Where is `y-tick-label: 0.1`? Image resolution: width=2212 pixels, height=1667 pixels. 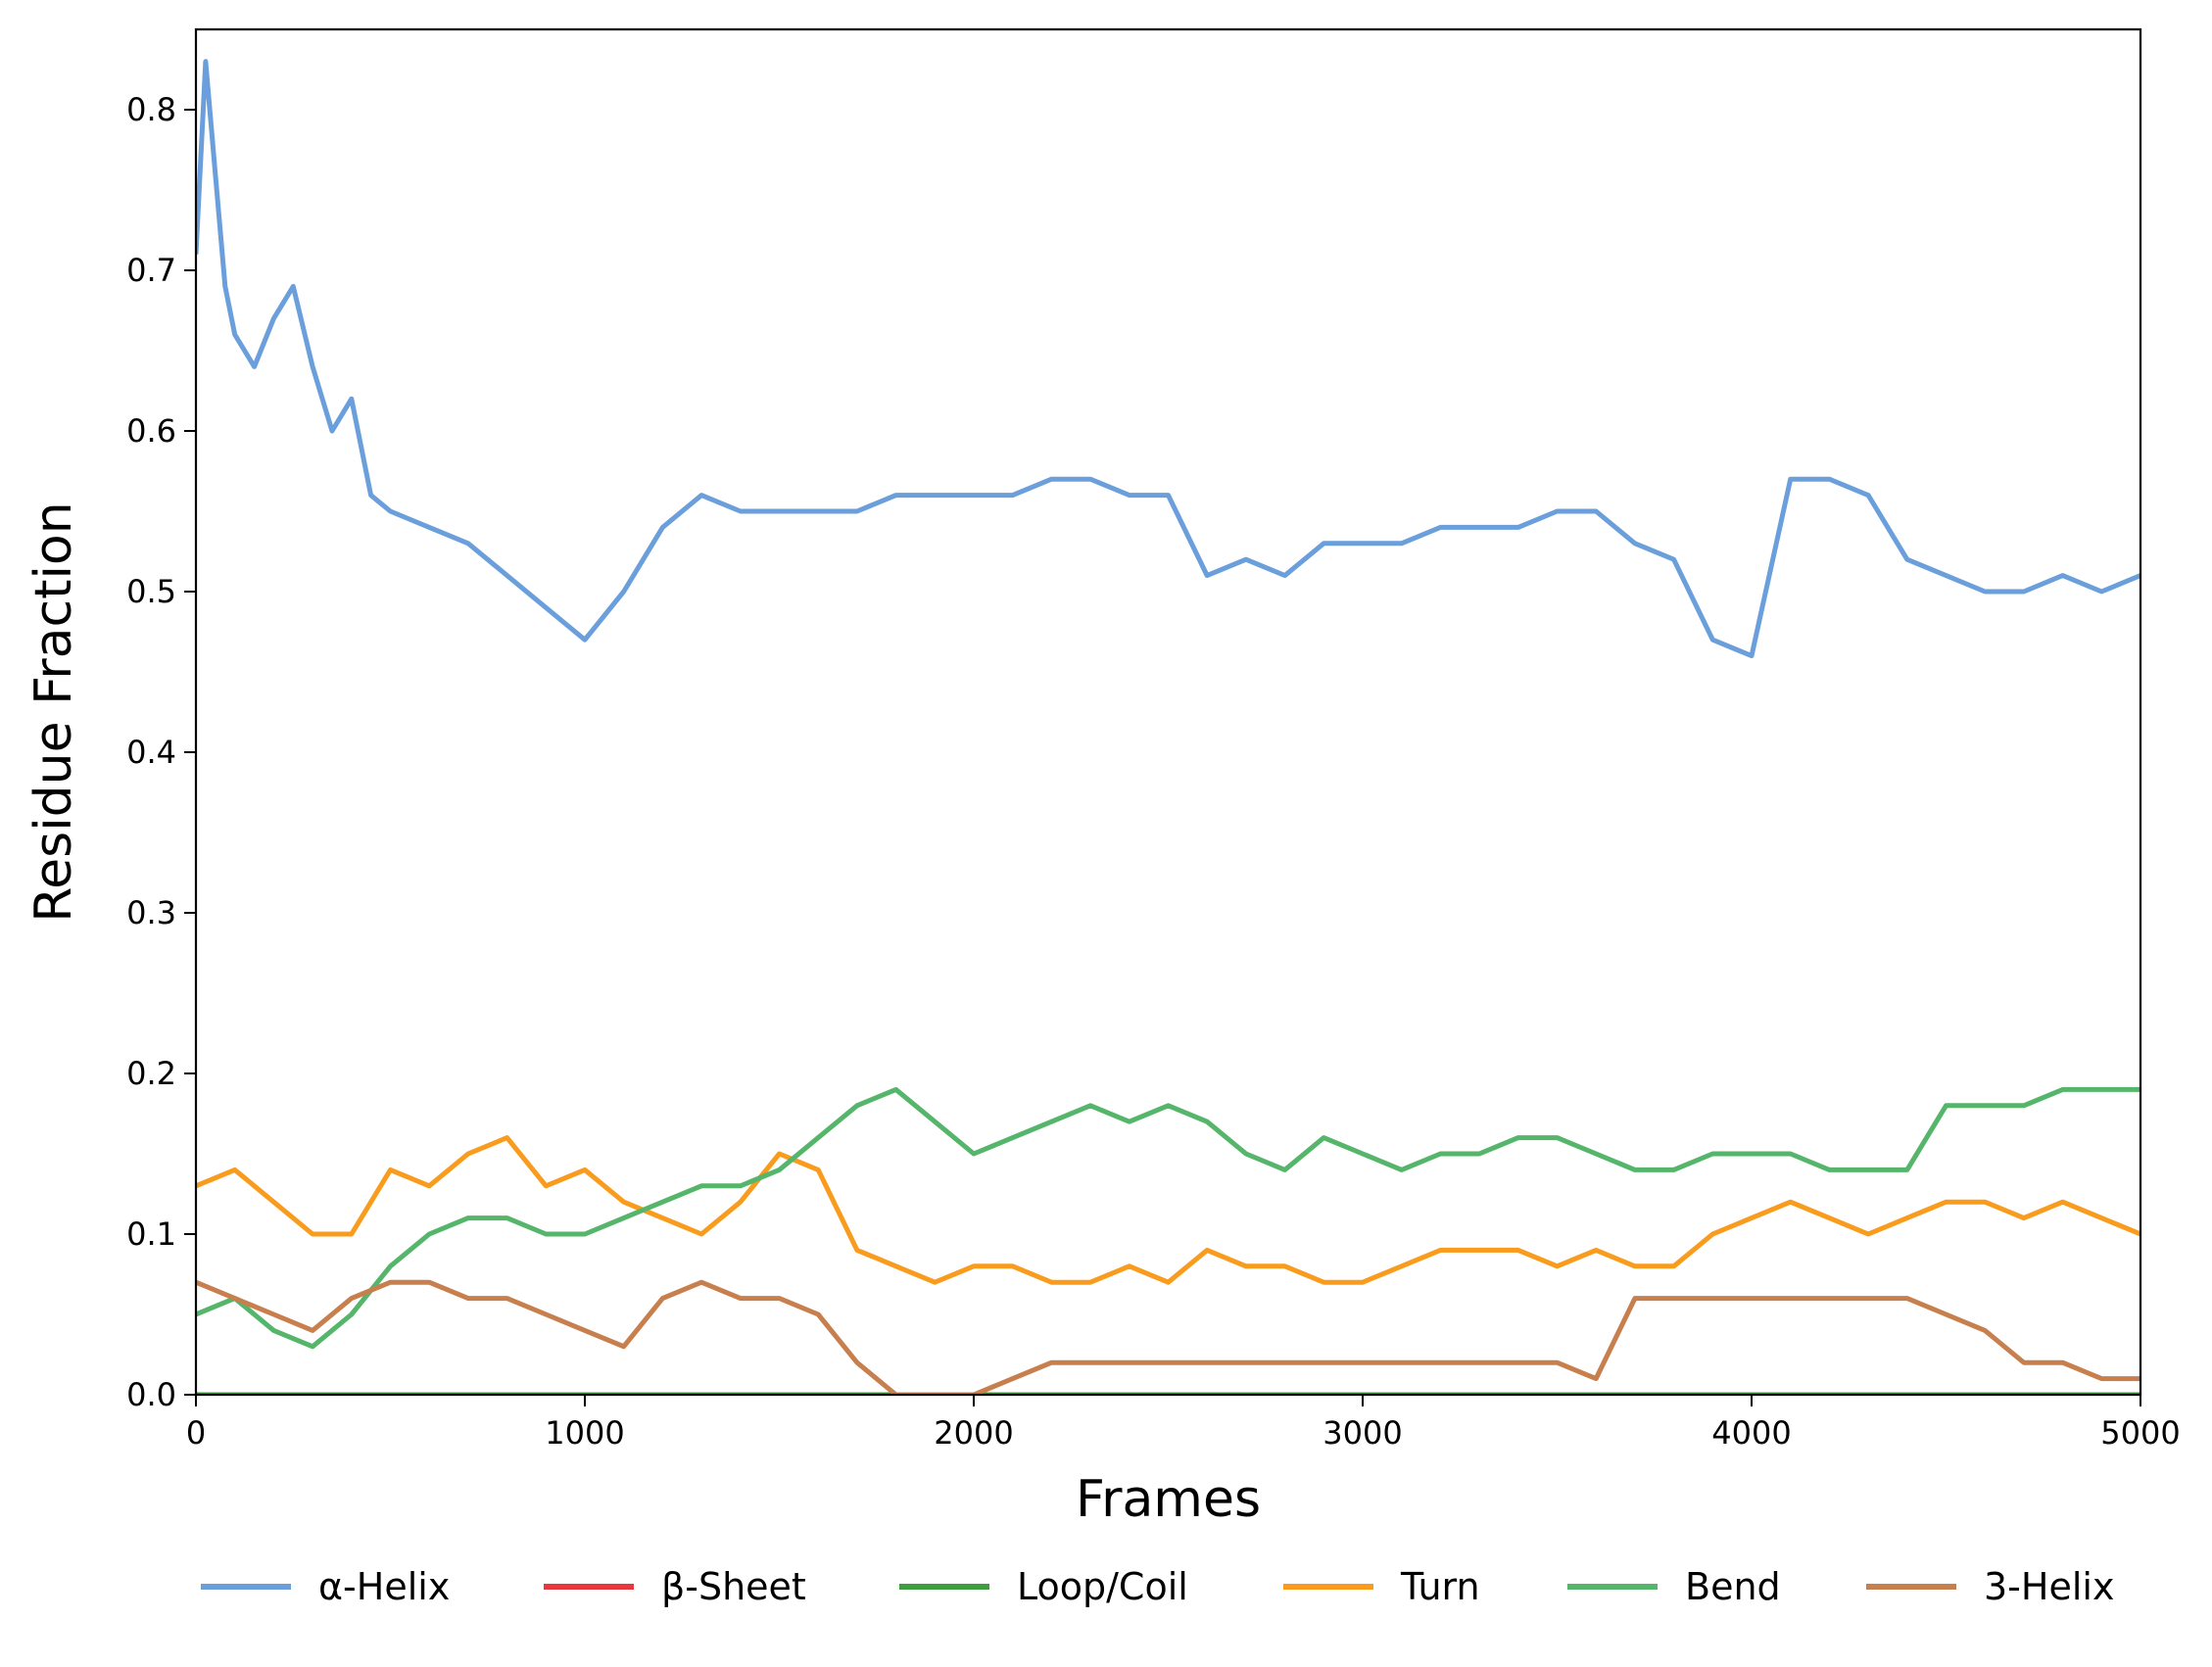 y-tick-label: 0.1 is located at coordinates (151, 1234).